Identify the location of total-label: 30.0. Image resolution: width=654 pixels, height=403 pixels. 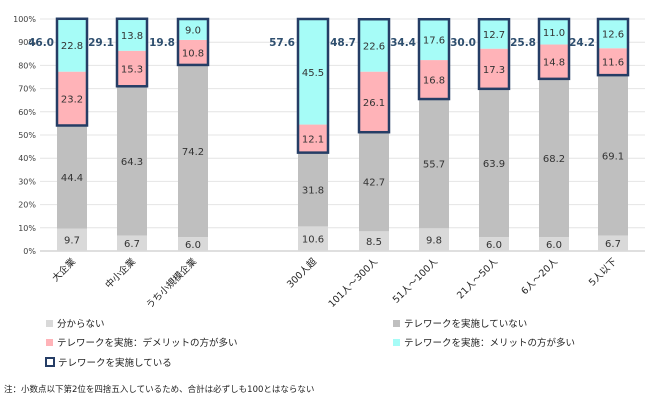
(463, 43).